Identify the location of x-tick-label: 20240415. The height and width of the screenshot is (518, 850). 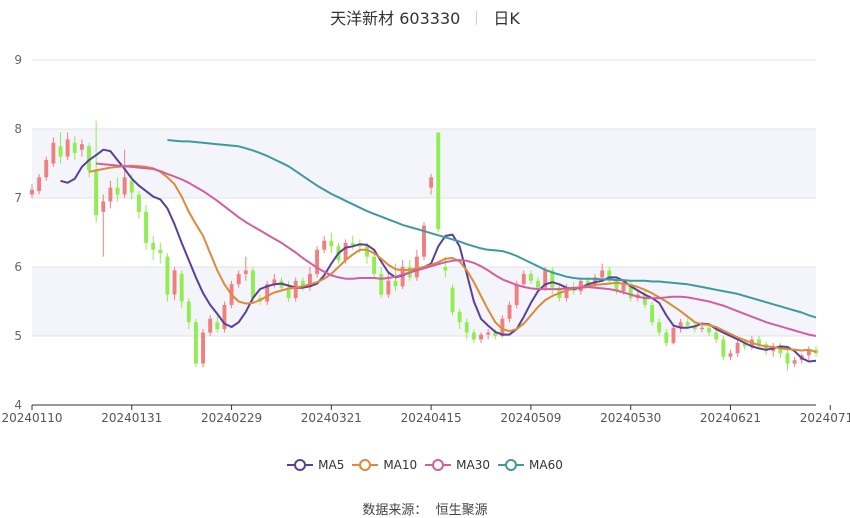
(431, 418).